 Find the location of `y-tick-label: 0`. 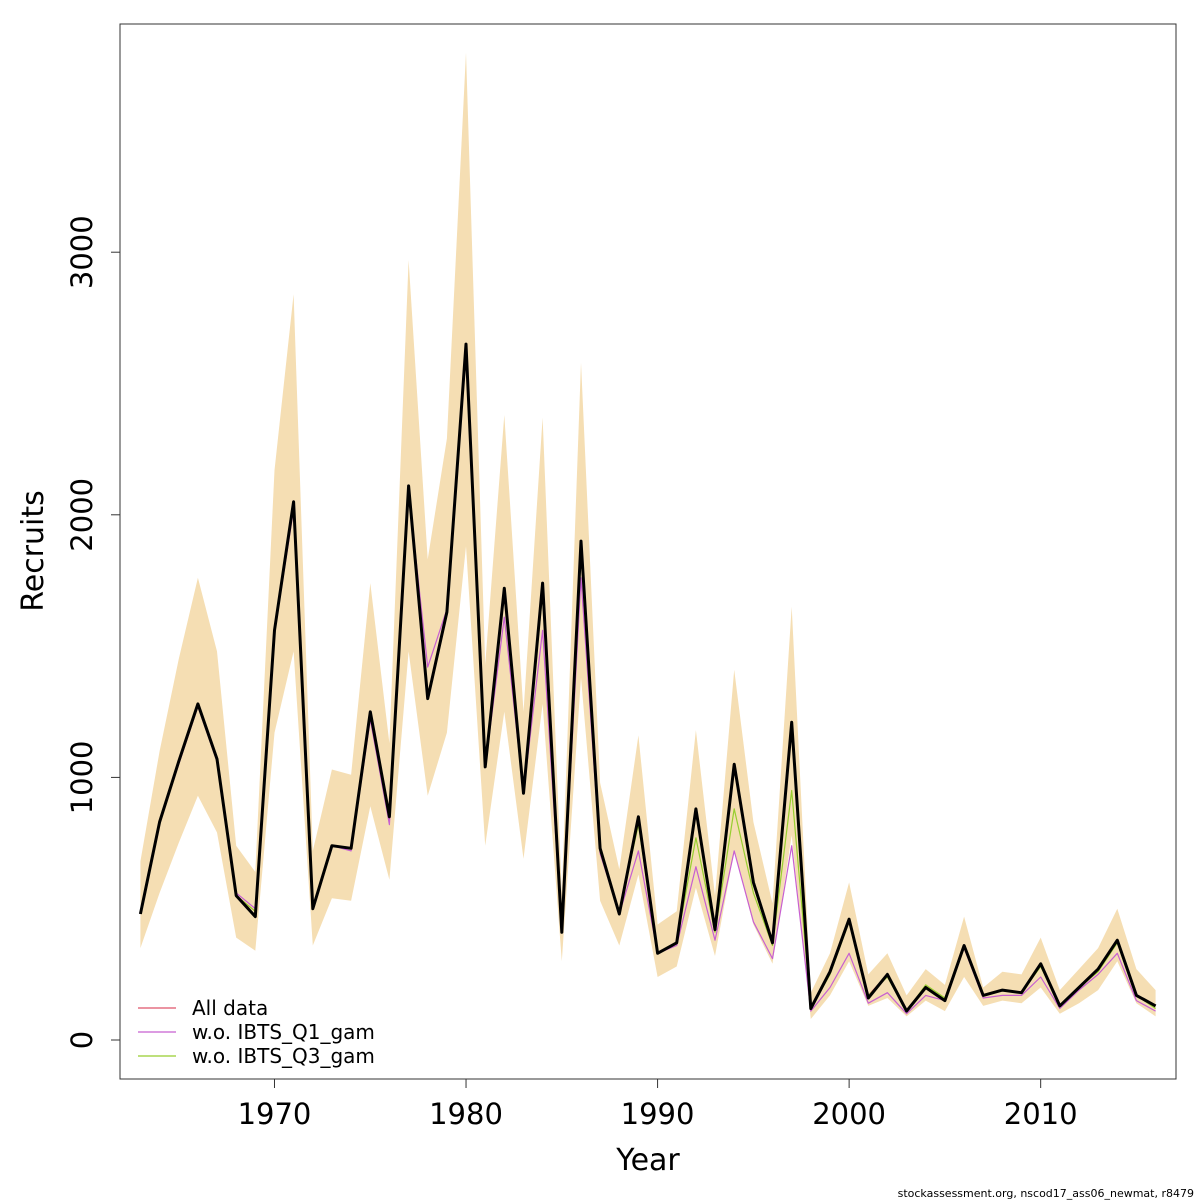

y-tick-label: 0 is located at coordinates (82, 1040).